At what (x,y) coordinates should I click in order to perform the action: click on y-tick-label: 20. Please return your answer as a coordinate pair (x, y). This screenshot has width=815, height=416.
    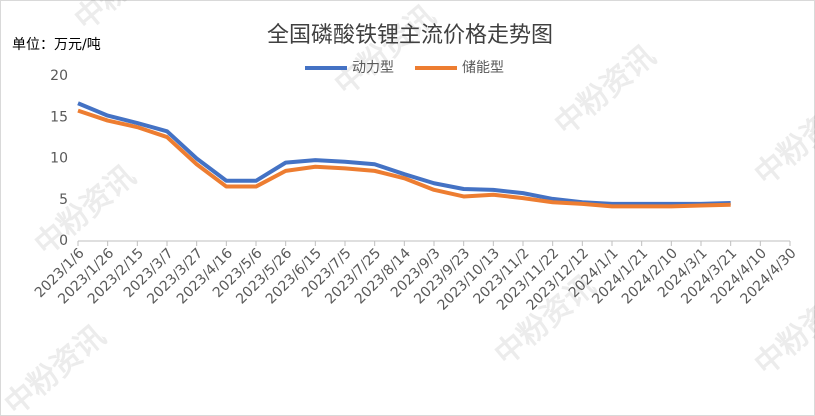
    Looking at the image, I should click on (59, 76).